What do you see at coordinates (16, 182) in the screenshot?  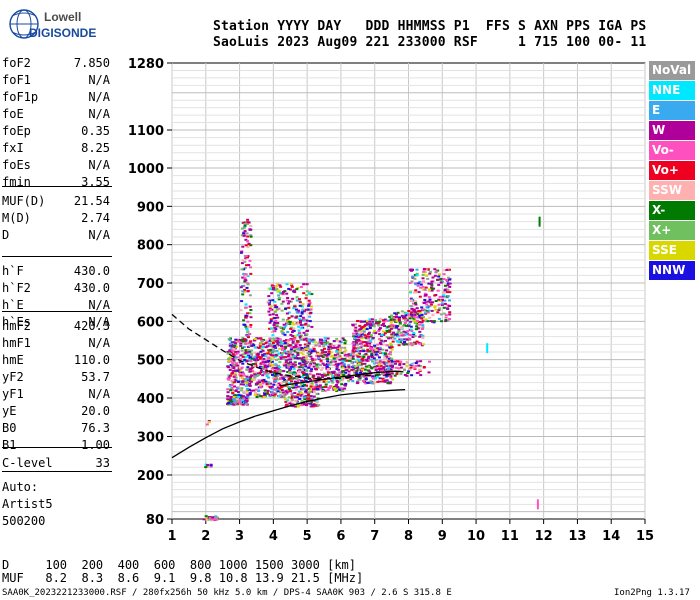 I see `param-name: fmin` at bounding box center [16, 182].